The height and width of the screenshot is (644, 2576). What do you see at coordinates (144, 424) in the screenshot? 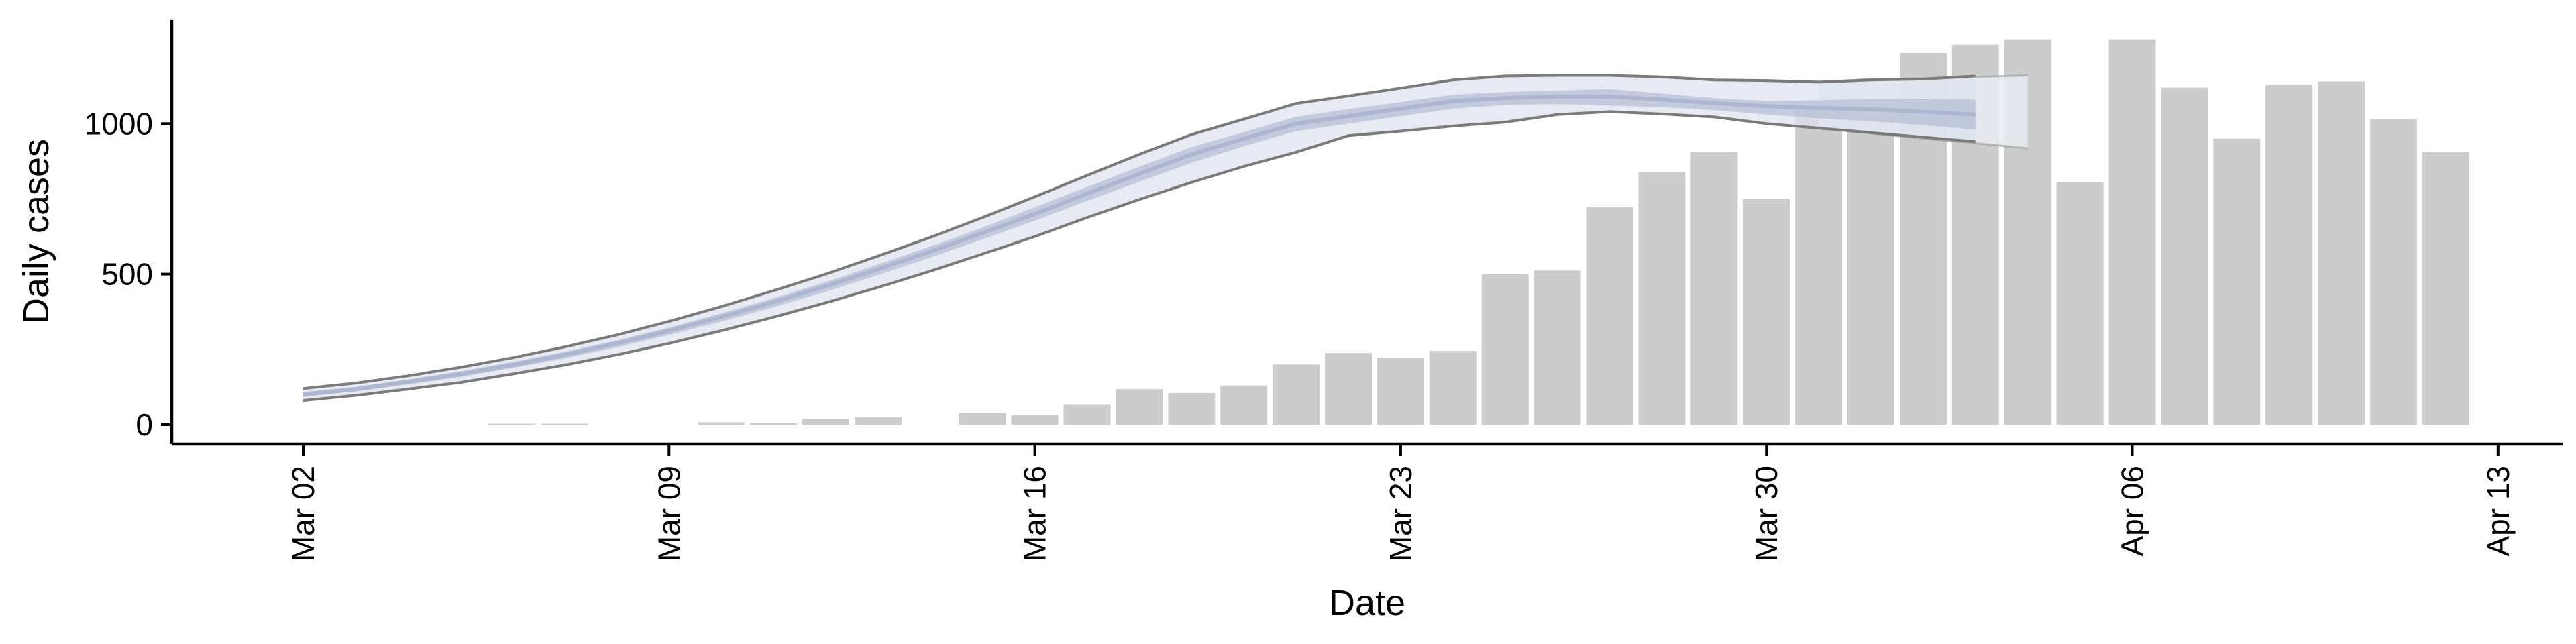
I see `y-tick-label: 0` at bounding box center [144, 424].